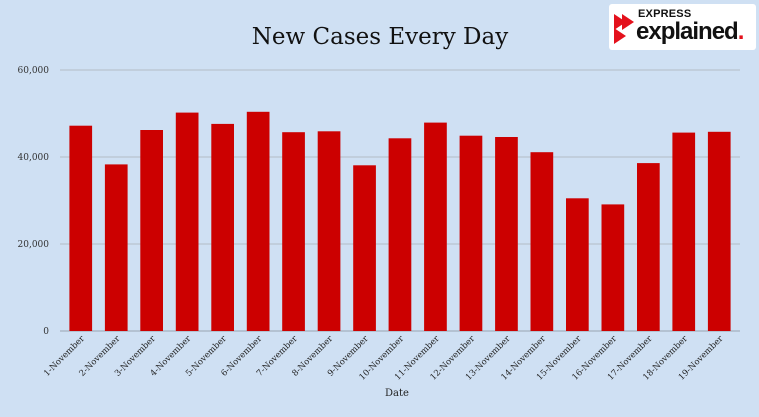  I want to click on bar-14-november, so click(542, 241).